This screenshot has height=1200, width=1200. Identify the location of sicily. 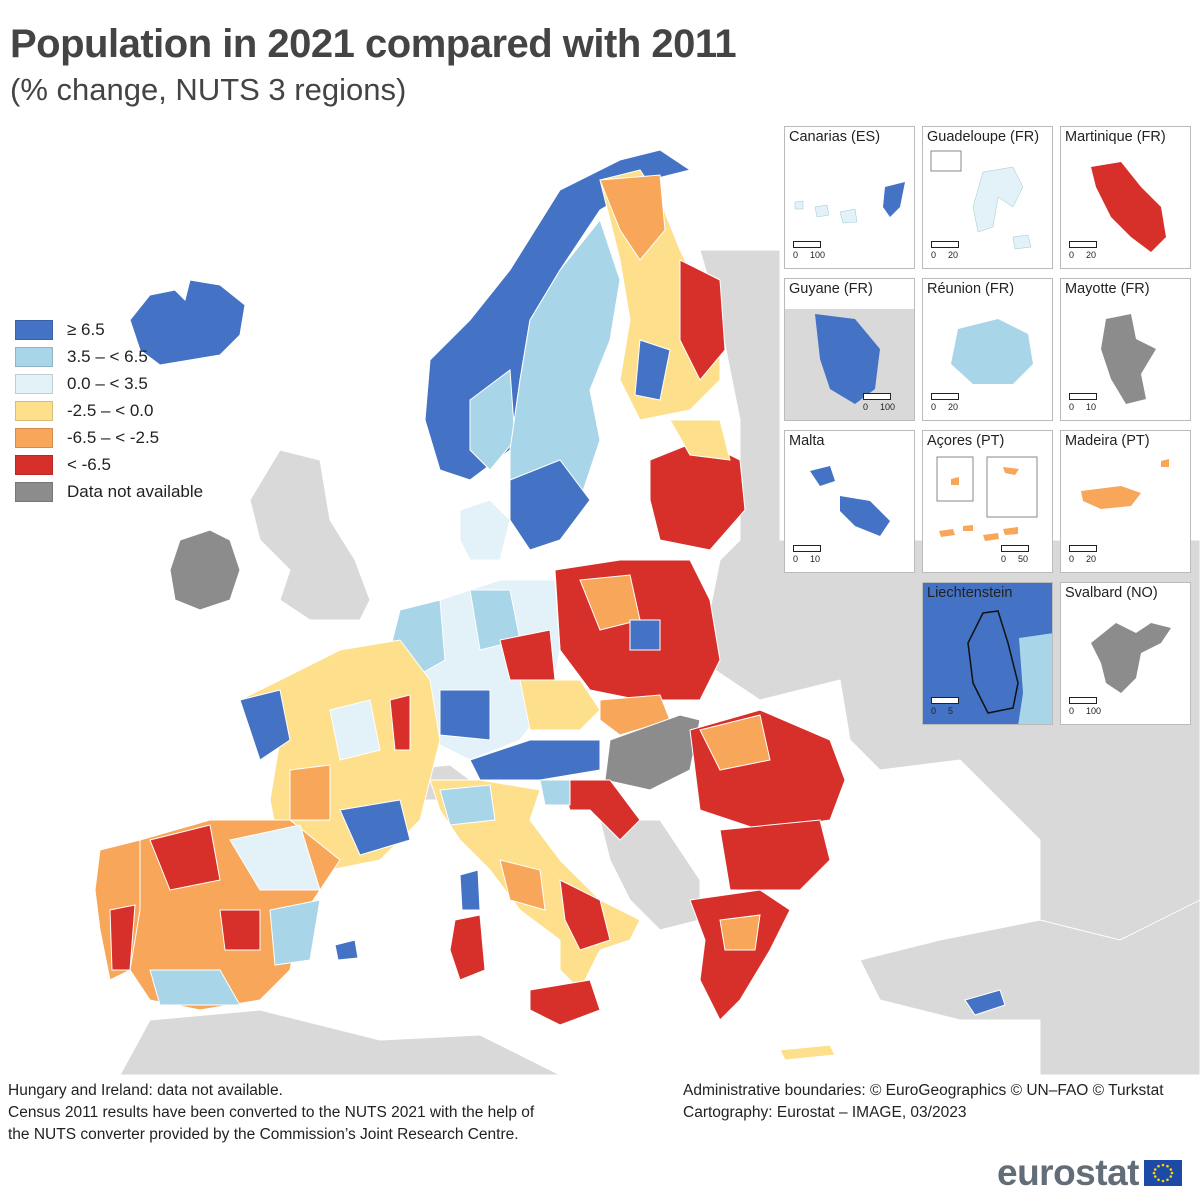
(565, 1002).